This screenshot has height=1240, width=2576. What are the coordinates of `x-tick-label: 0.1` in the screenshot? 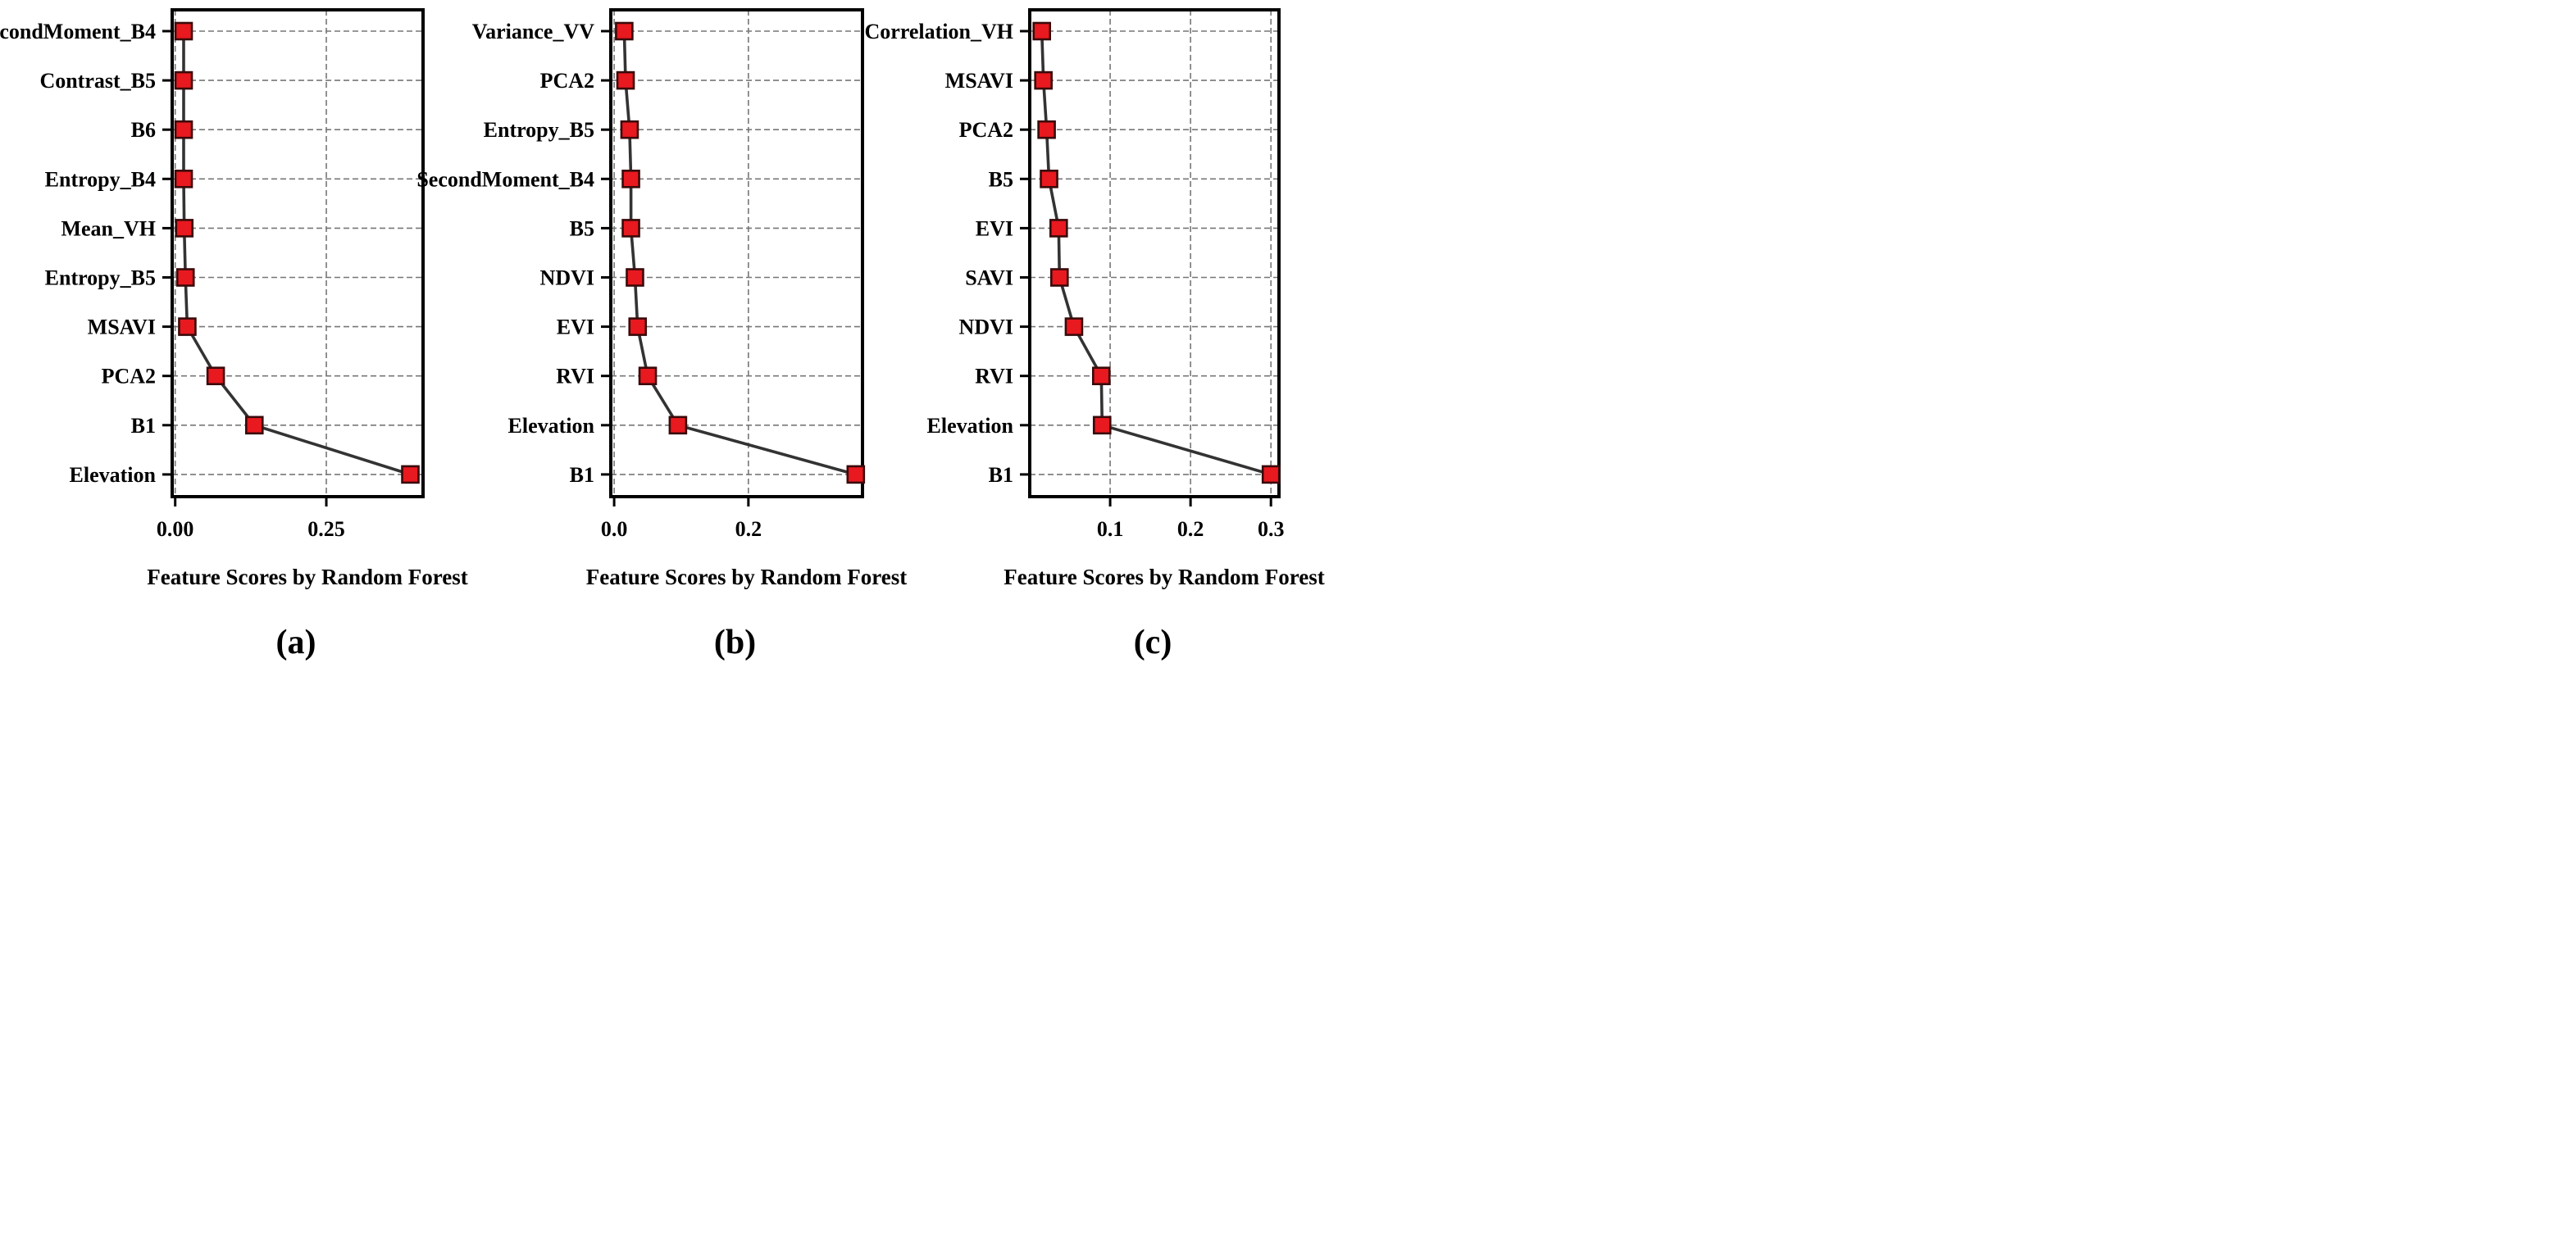 It's located at (1110, 529).